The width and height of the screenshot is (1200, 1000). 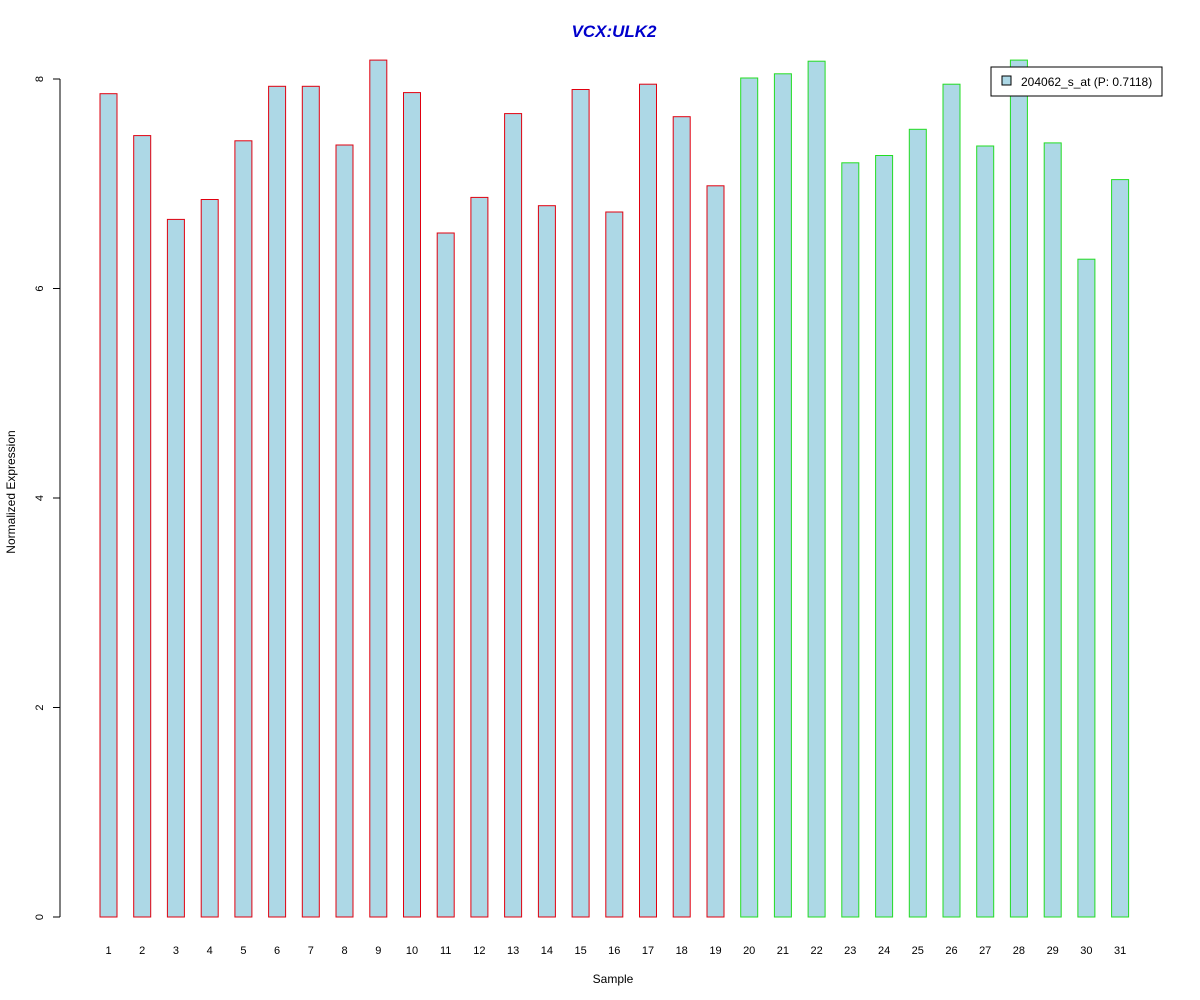 I want to click on x-tick-label: 24, so click(x=884, y=951).